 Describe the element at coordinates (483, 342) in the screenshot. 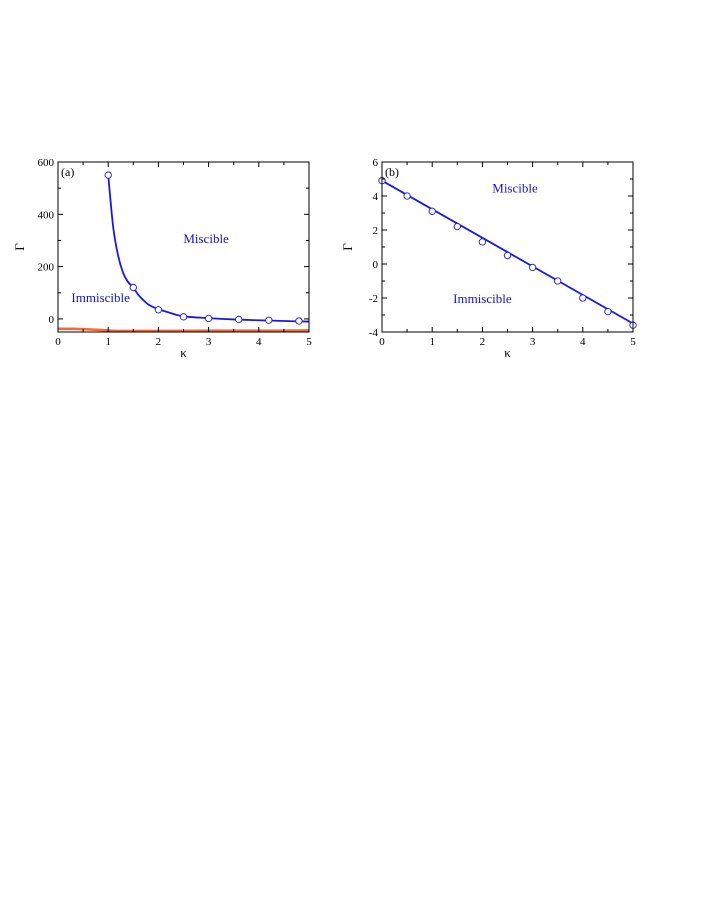

I see `panel-b-x-tick-label: 2` at that location.